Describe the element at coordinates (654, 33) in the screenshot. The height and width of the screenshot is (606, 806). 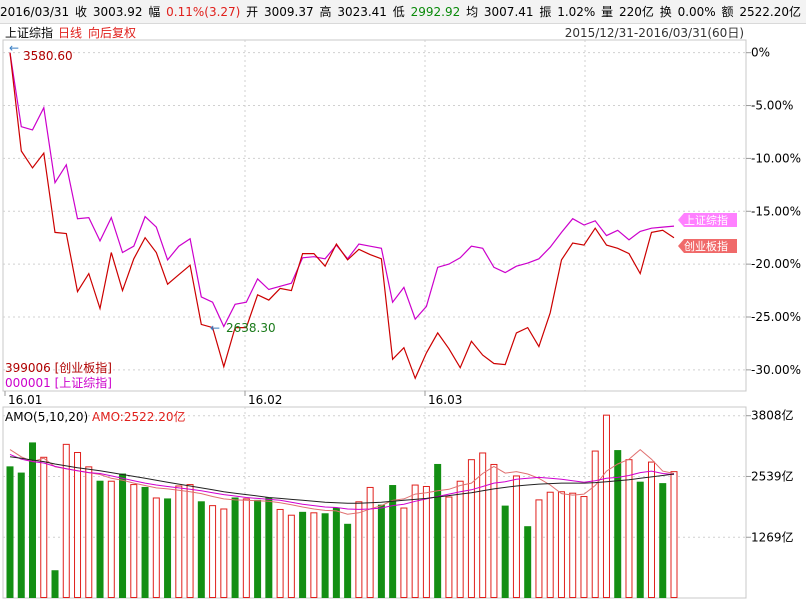
I see `date-range: 2015/12/31-2016/03/31(60日)` at that location.